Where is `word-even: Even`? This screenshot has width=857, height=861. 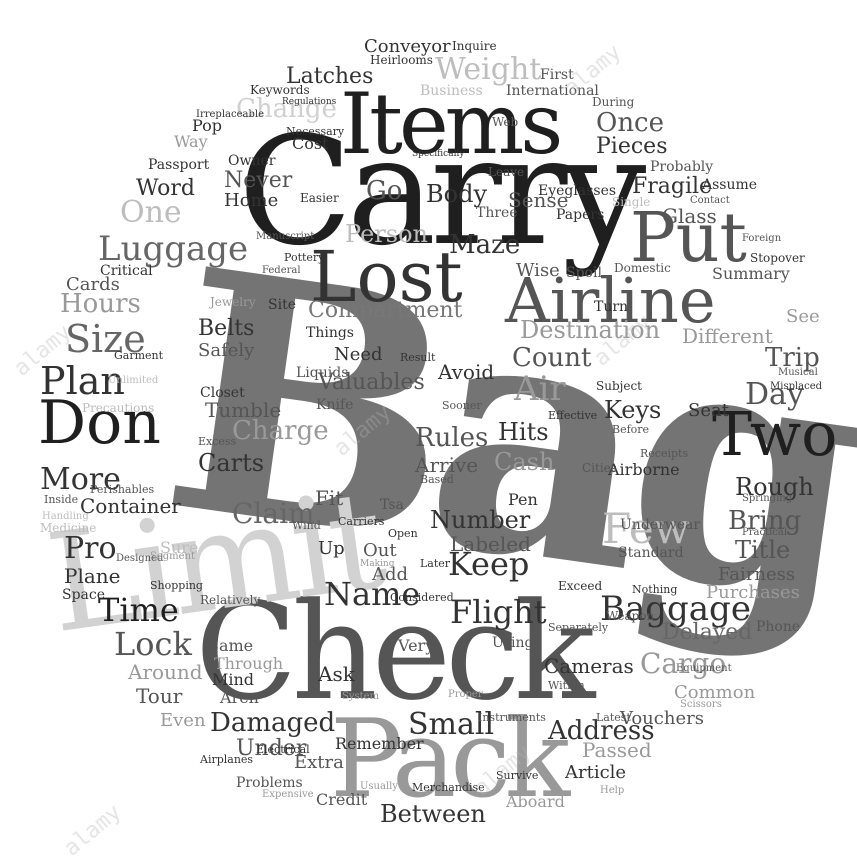
word-even: Even is located at coordinates (183, 720).